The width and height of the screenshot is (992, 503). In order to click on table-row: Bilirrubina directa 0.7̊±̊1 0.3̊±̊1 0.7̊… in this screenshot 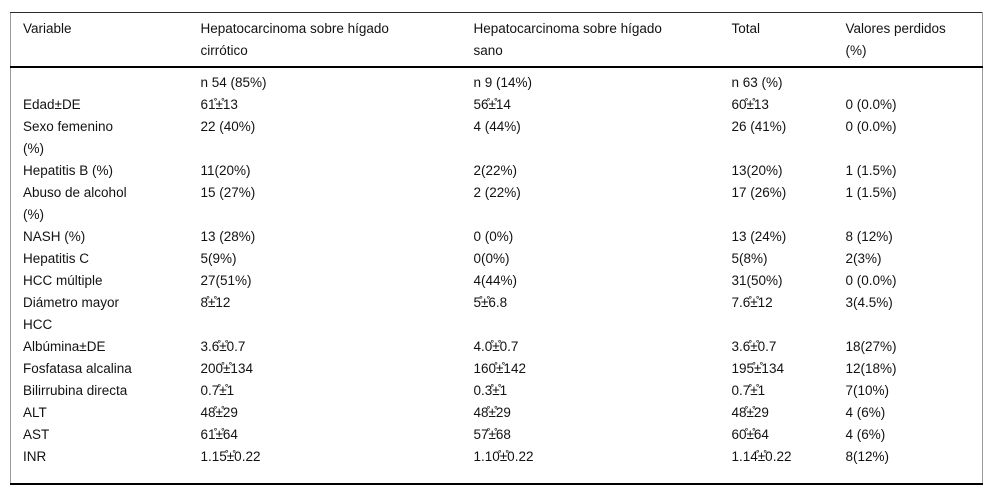, I will do `click(497, 391)`.